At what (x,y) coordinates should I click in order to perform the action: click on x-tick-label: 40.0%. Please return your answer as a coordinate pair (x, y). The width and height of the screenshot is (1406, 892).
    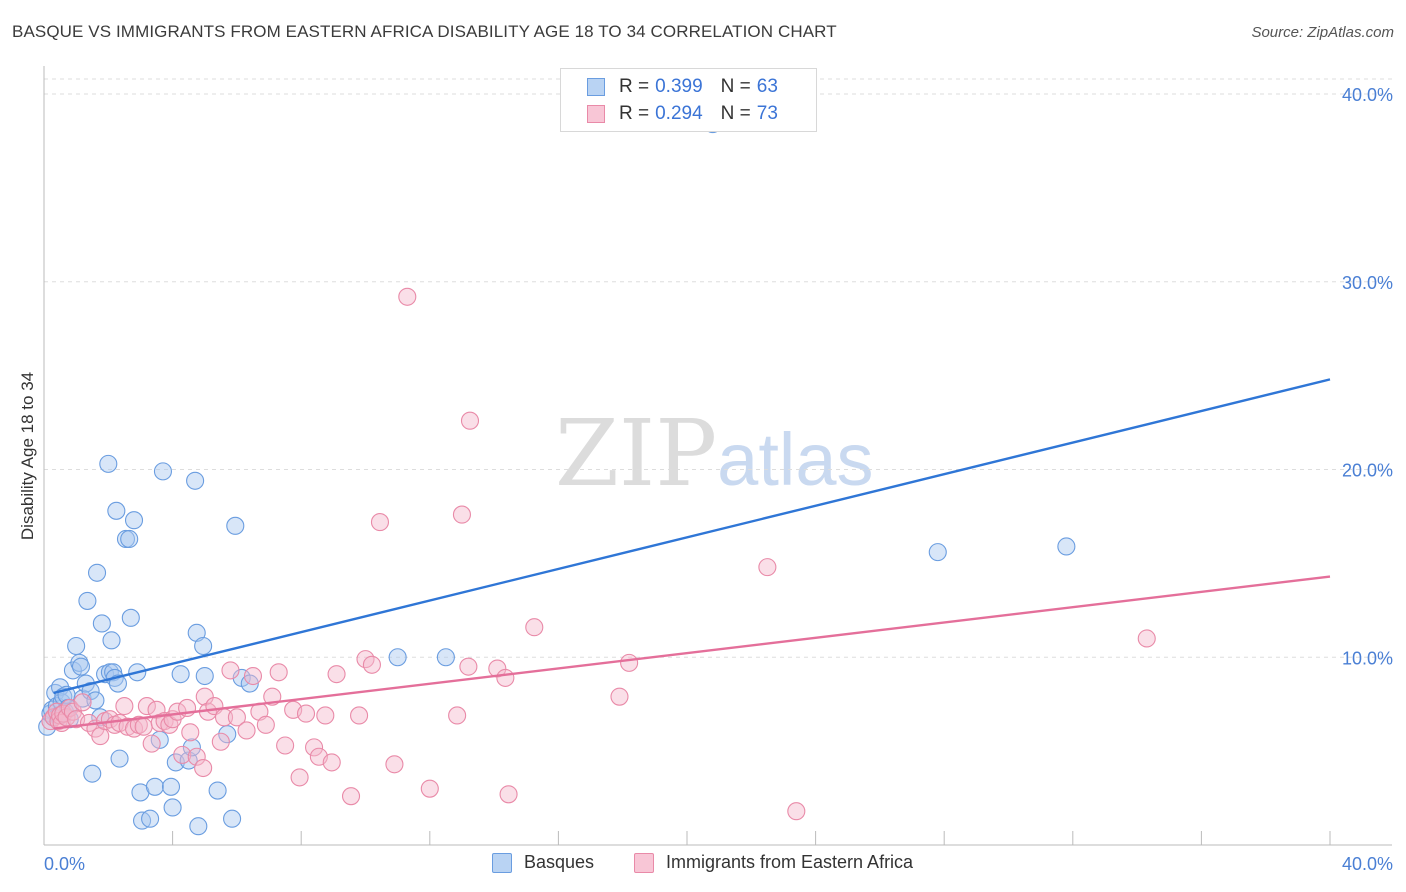
    Looking at the image, I should click on (1367, 864).